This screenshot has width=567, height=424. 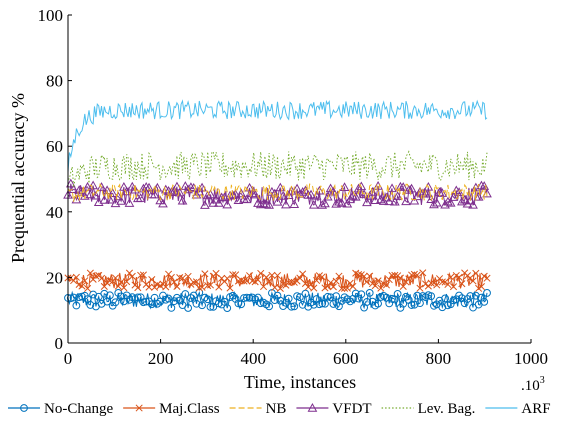 I want to click on x-axis-scale-label: .103, so click(x=533, y=384).